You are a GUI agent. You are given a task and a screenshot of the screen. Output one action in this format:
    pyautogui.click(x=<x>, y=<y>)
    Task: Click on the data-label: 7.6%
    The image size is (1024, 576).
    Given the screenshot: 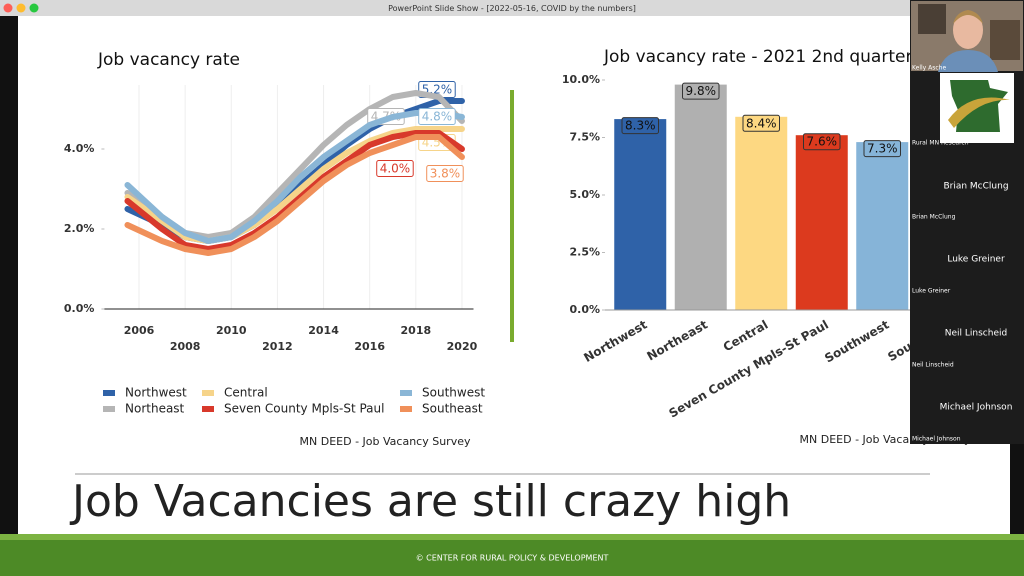 What is the action you would take?
    pyautogui.click(x=822, y=142)
    